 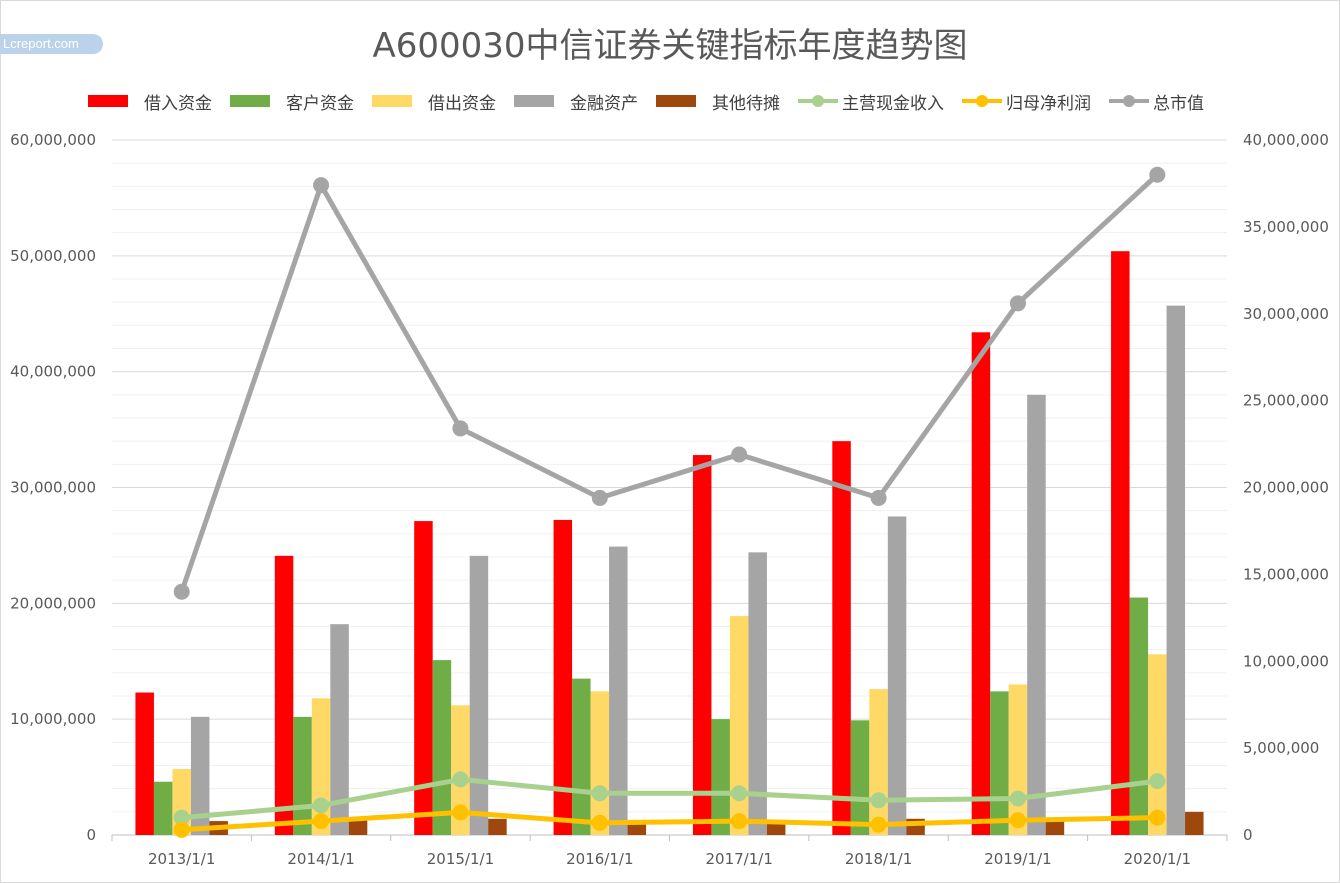 What do you see at coordinates (878, 859) in the screenshot?
I see `x-tick-label: 2018/1/1` at bounding box center [878, 859].